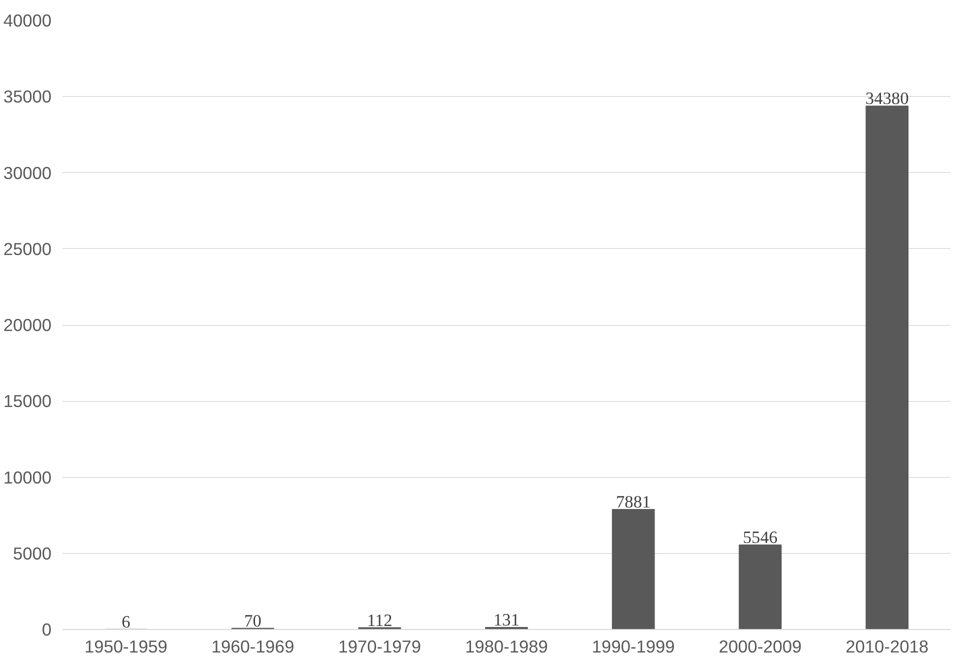  I want to click on data-label: 5546, so click(760, 538).